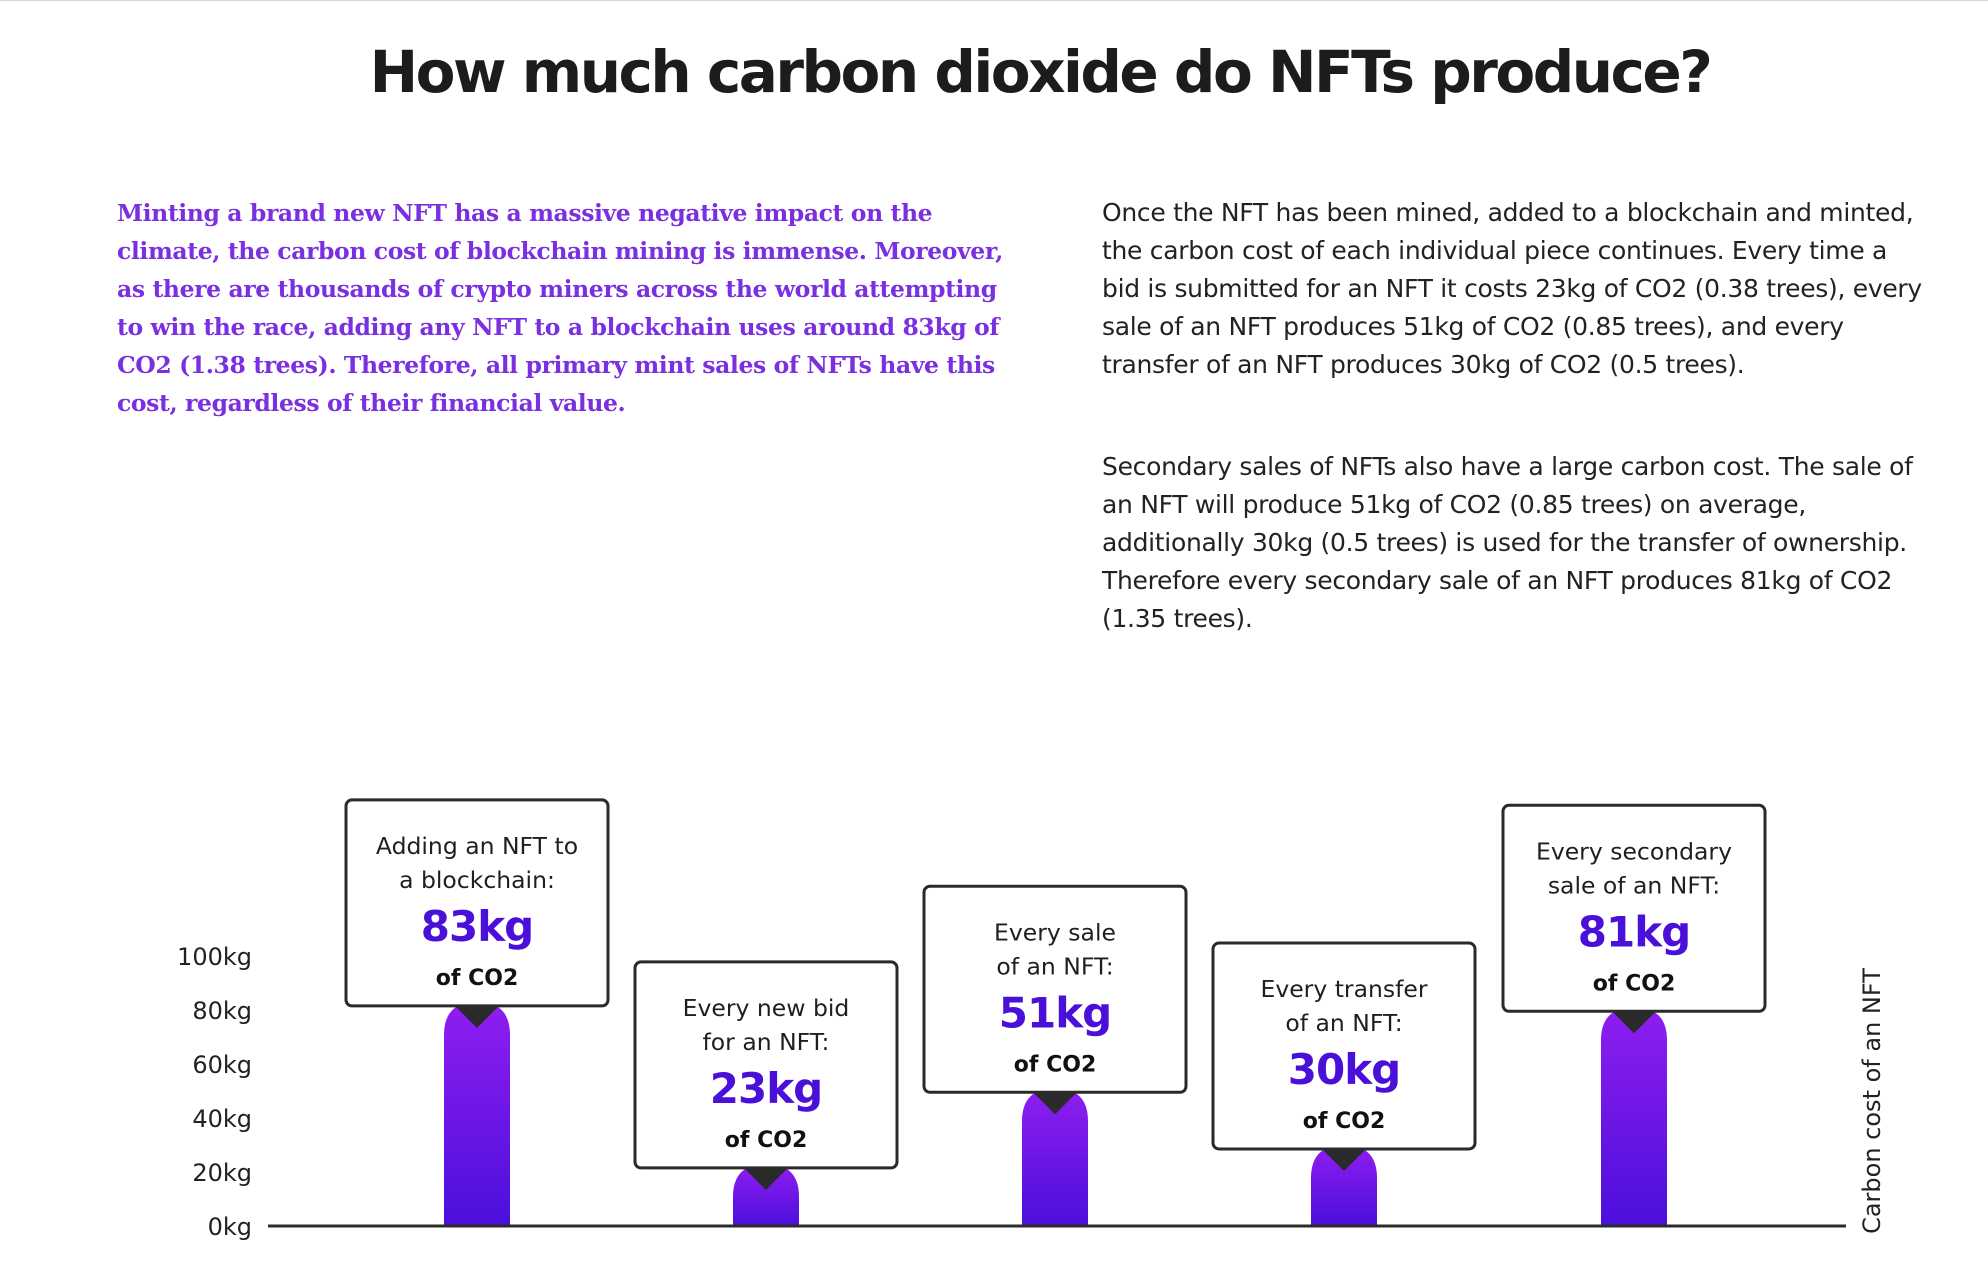 Image resolution: width=1988 pixels, height=1272 pixels. What do you see at coordinates (1872, 1101) in the screenshot?
I see `y-axis-title: Carbon cost of an NFT` at bounding box center [1872, 1101].